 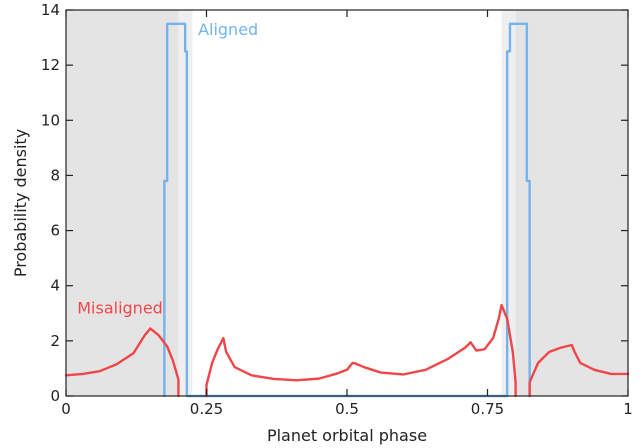 I want to click on x-tick-label: 0, so click(x=66, y=409).